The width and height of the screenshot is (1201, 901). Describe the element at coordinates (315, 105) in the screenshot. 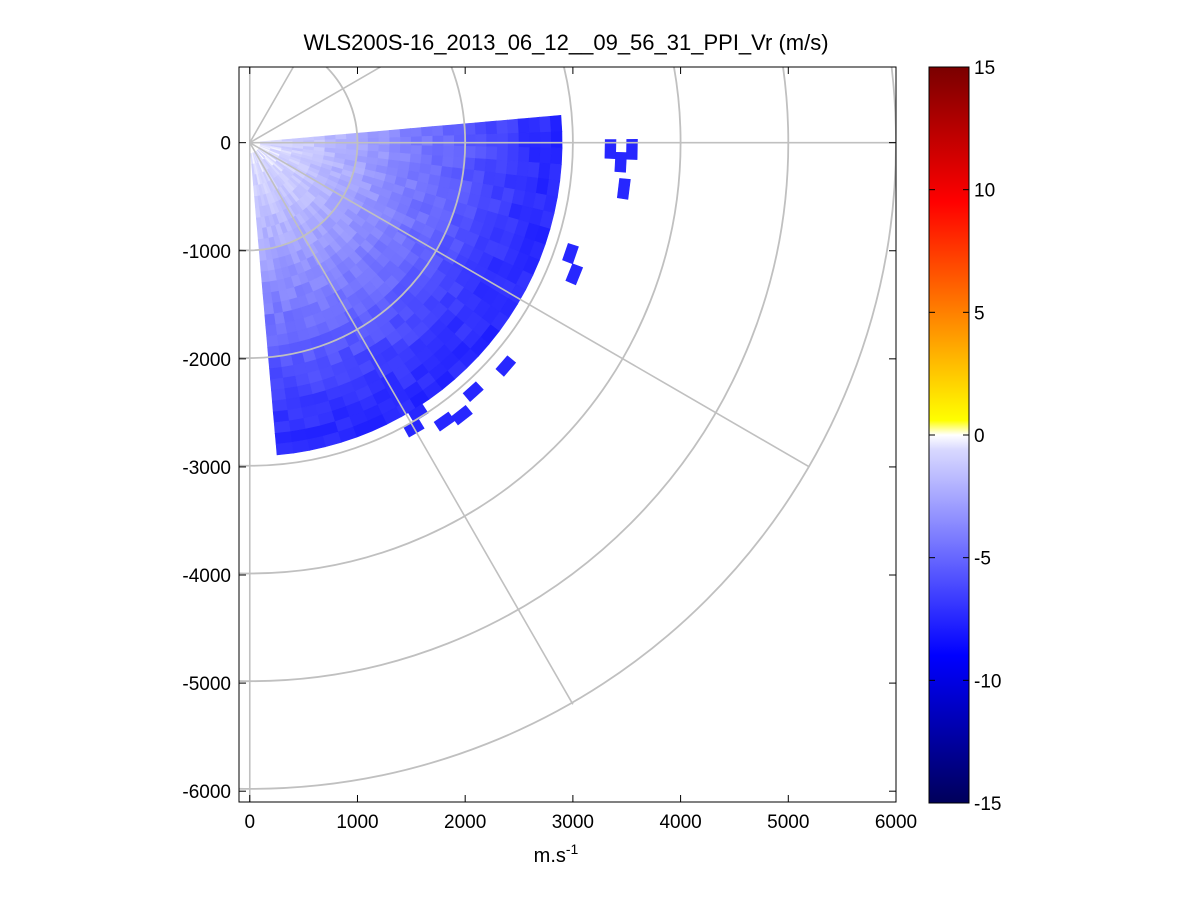

I see `azimuth-spoke` at that location.